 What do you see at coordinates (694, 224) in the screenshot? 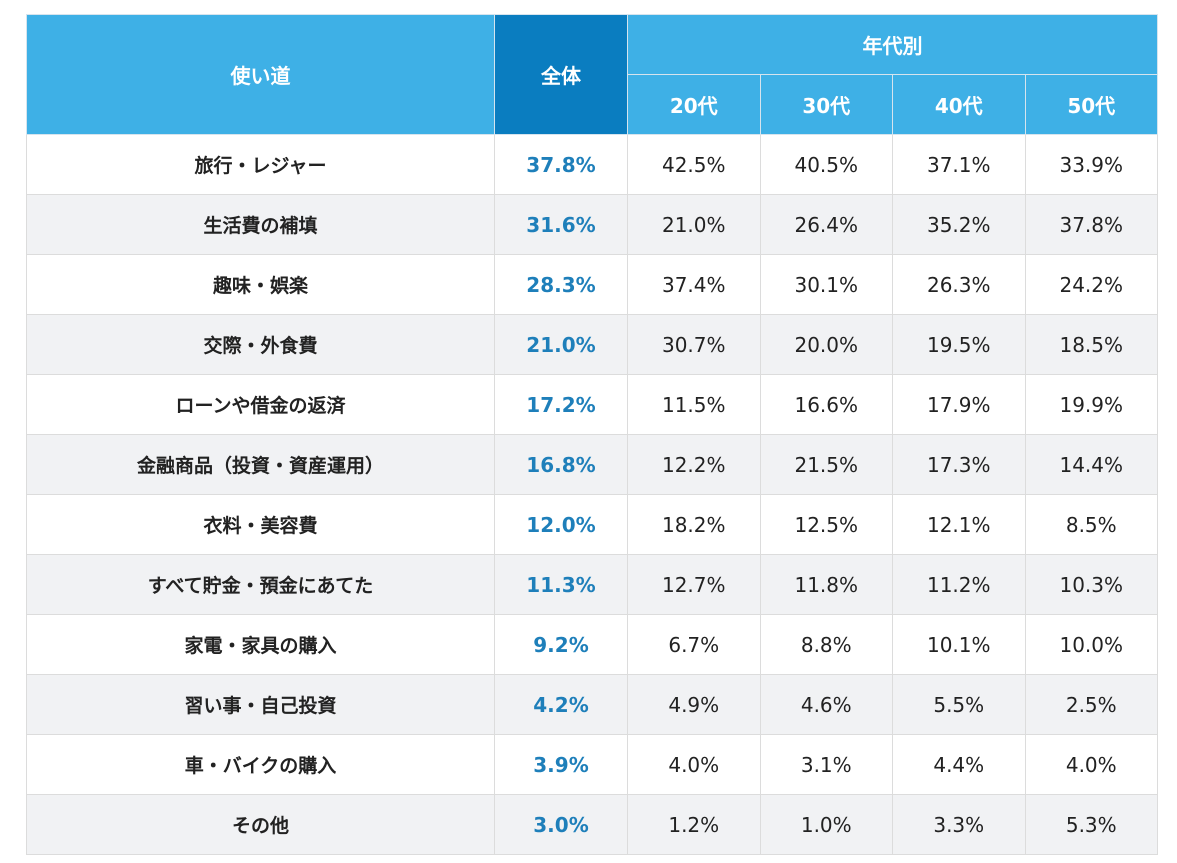
I see `cell-20s: 21.0%` at bounding box center [694, 224].